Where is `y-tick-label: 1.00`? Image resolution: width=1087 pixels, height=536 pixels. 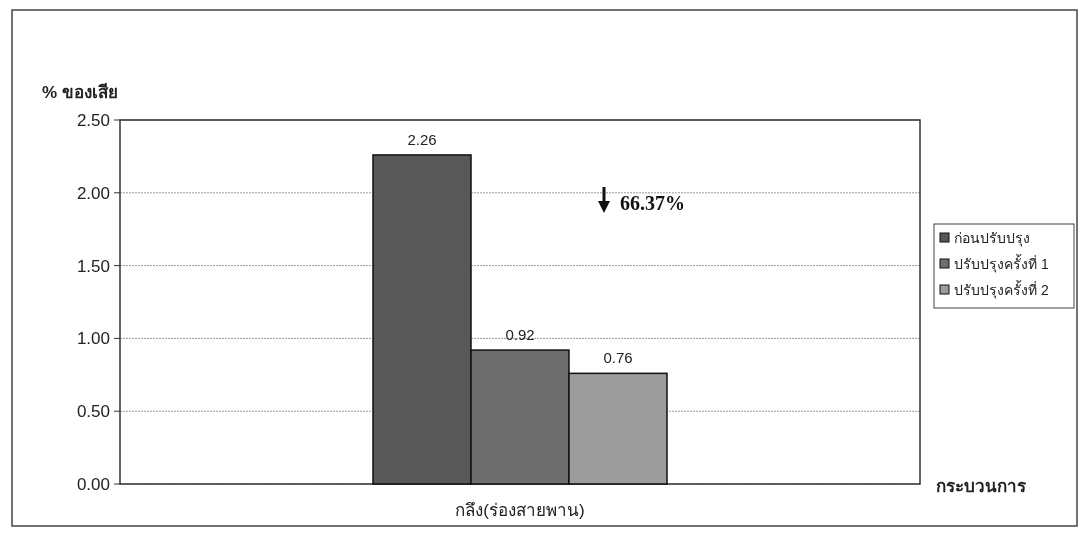 y-tick-label: 1.00 is located at coordinates (93, 339).